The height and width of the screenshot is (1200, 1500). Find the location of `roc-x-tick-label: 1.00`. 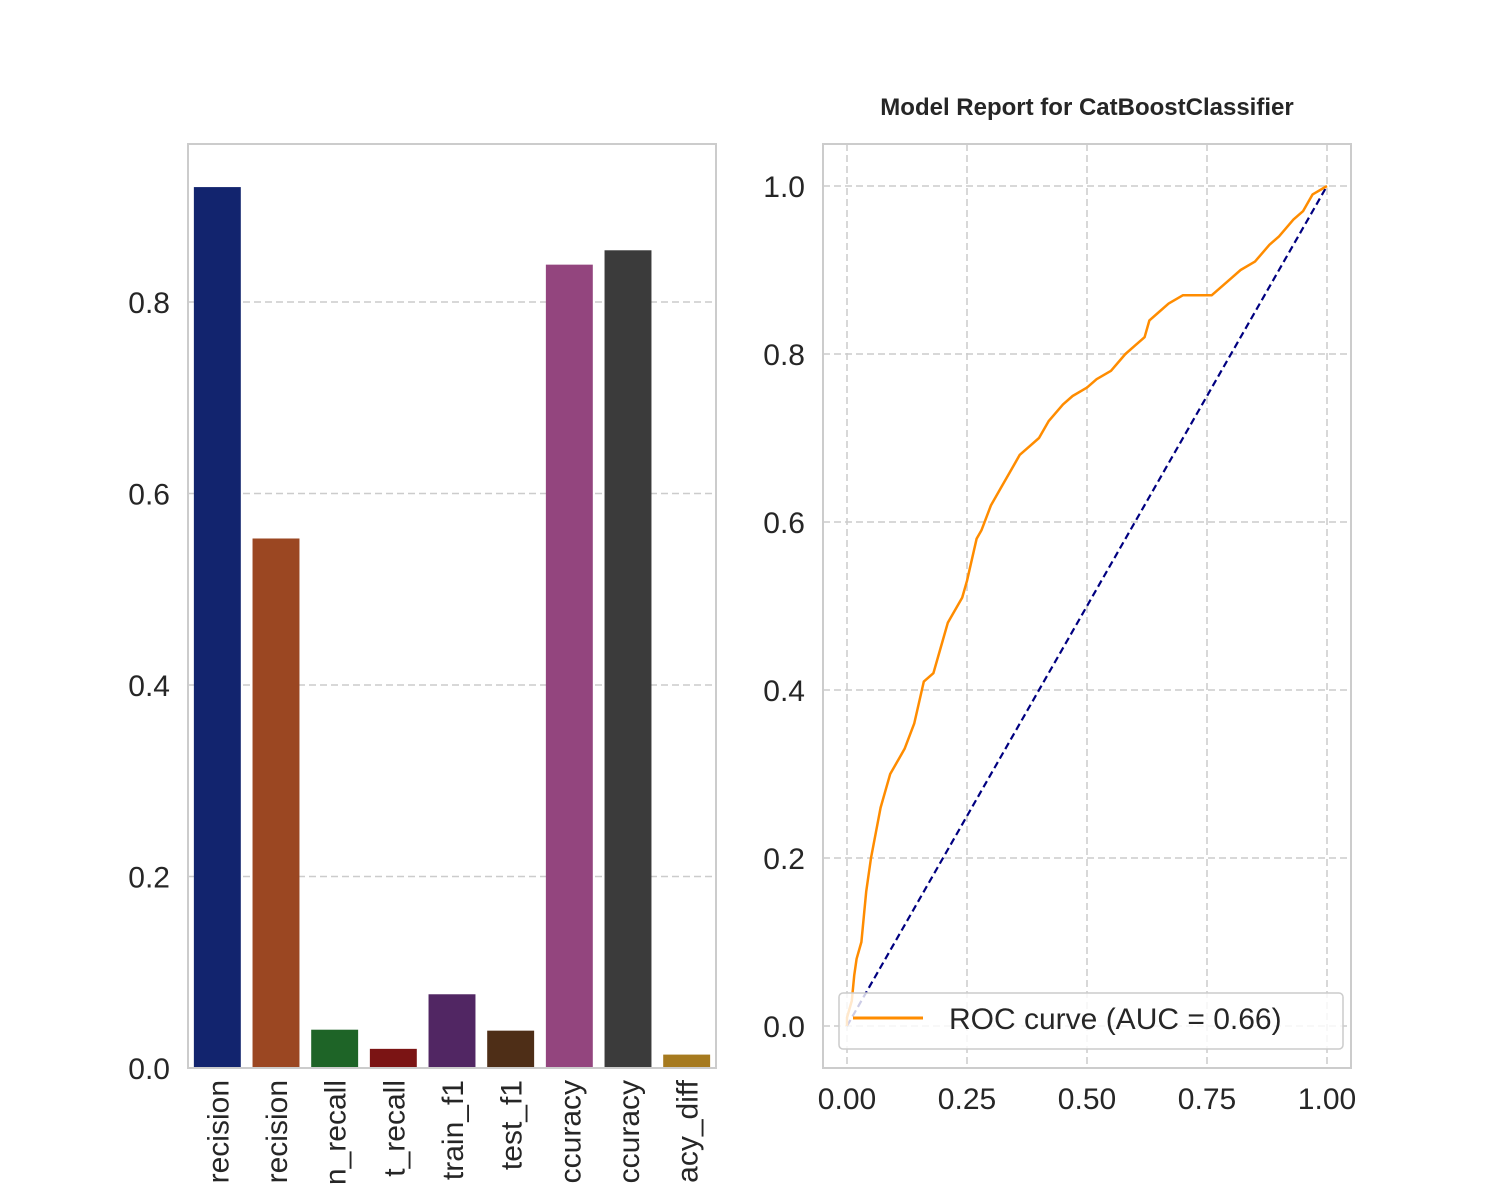

roc-x-tick-label: 1.00 is located at coordinates (1327, 1099).